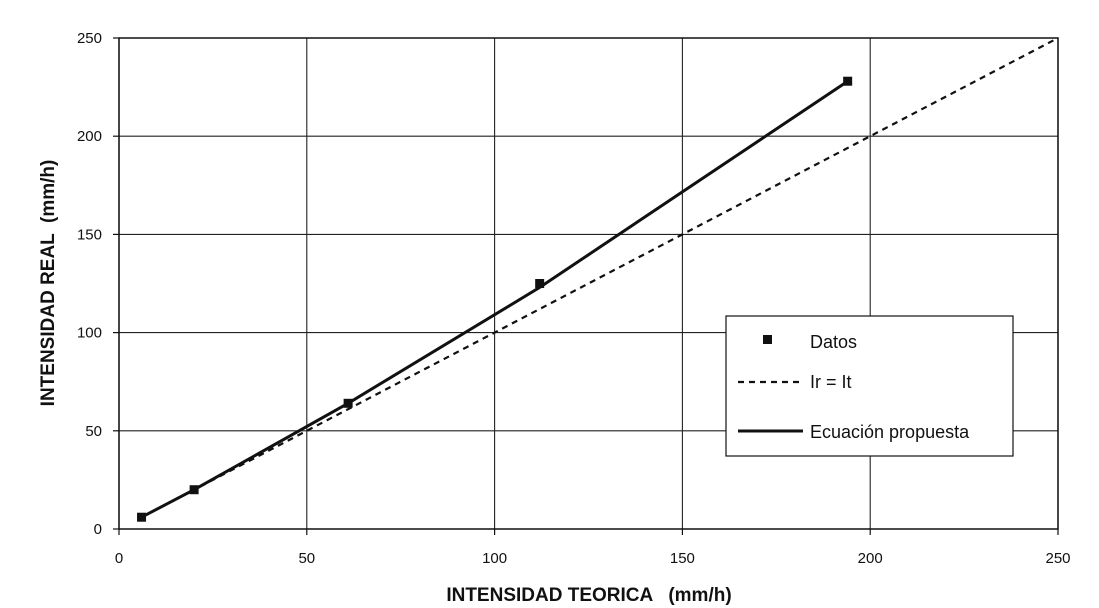 This screenshot has height=608, width=1099. Describe the element at coordinates (119, 558) in the screenshot. I see `x-tick-label: 0` at that location.